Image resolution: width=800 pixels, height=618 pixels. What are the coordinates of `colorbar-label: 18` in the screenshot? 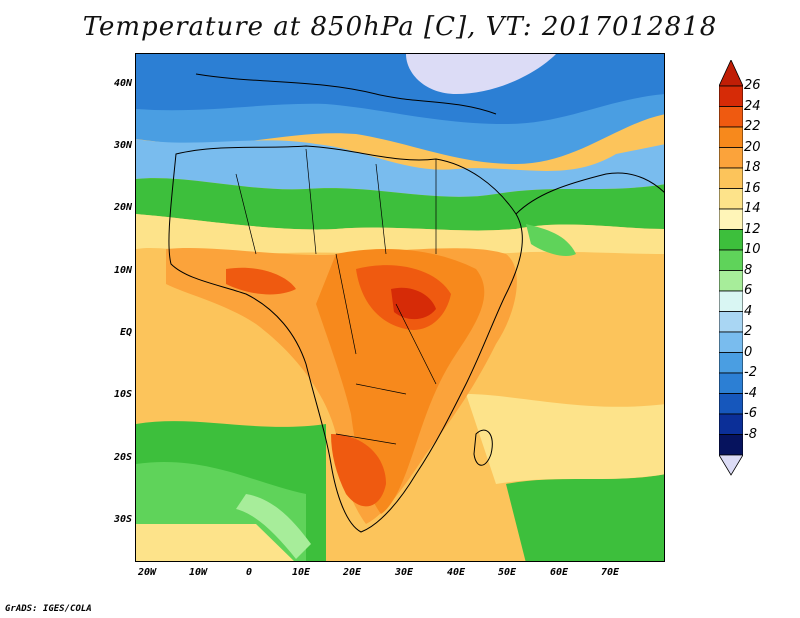 It's located at (752, 167).